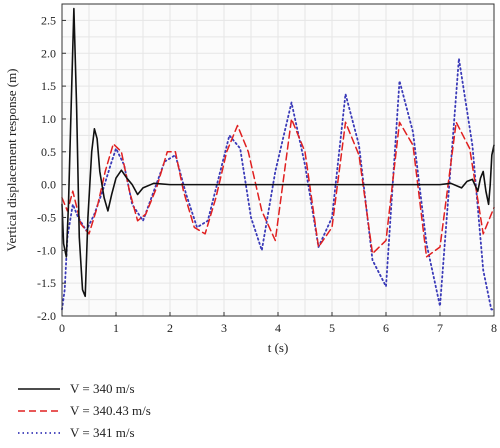  I want to click on y-tick-label: 1.5, so click(48, 86).